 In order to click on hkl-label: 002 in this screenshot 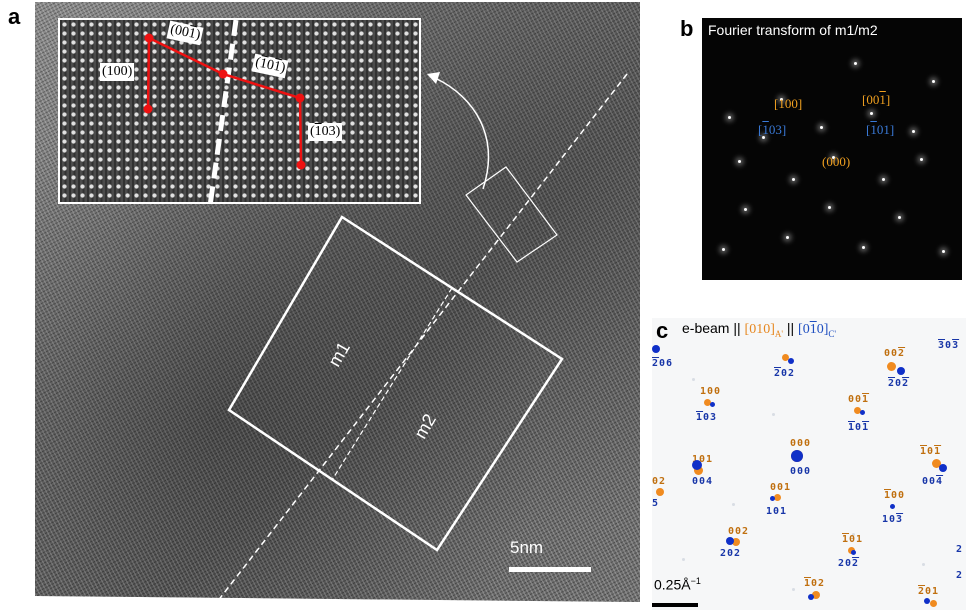, I will do `click(895, 353)`.